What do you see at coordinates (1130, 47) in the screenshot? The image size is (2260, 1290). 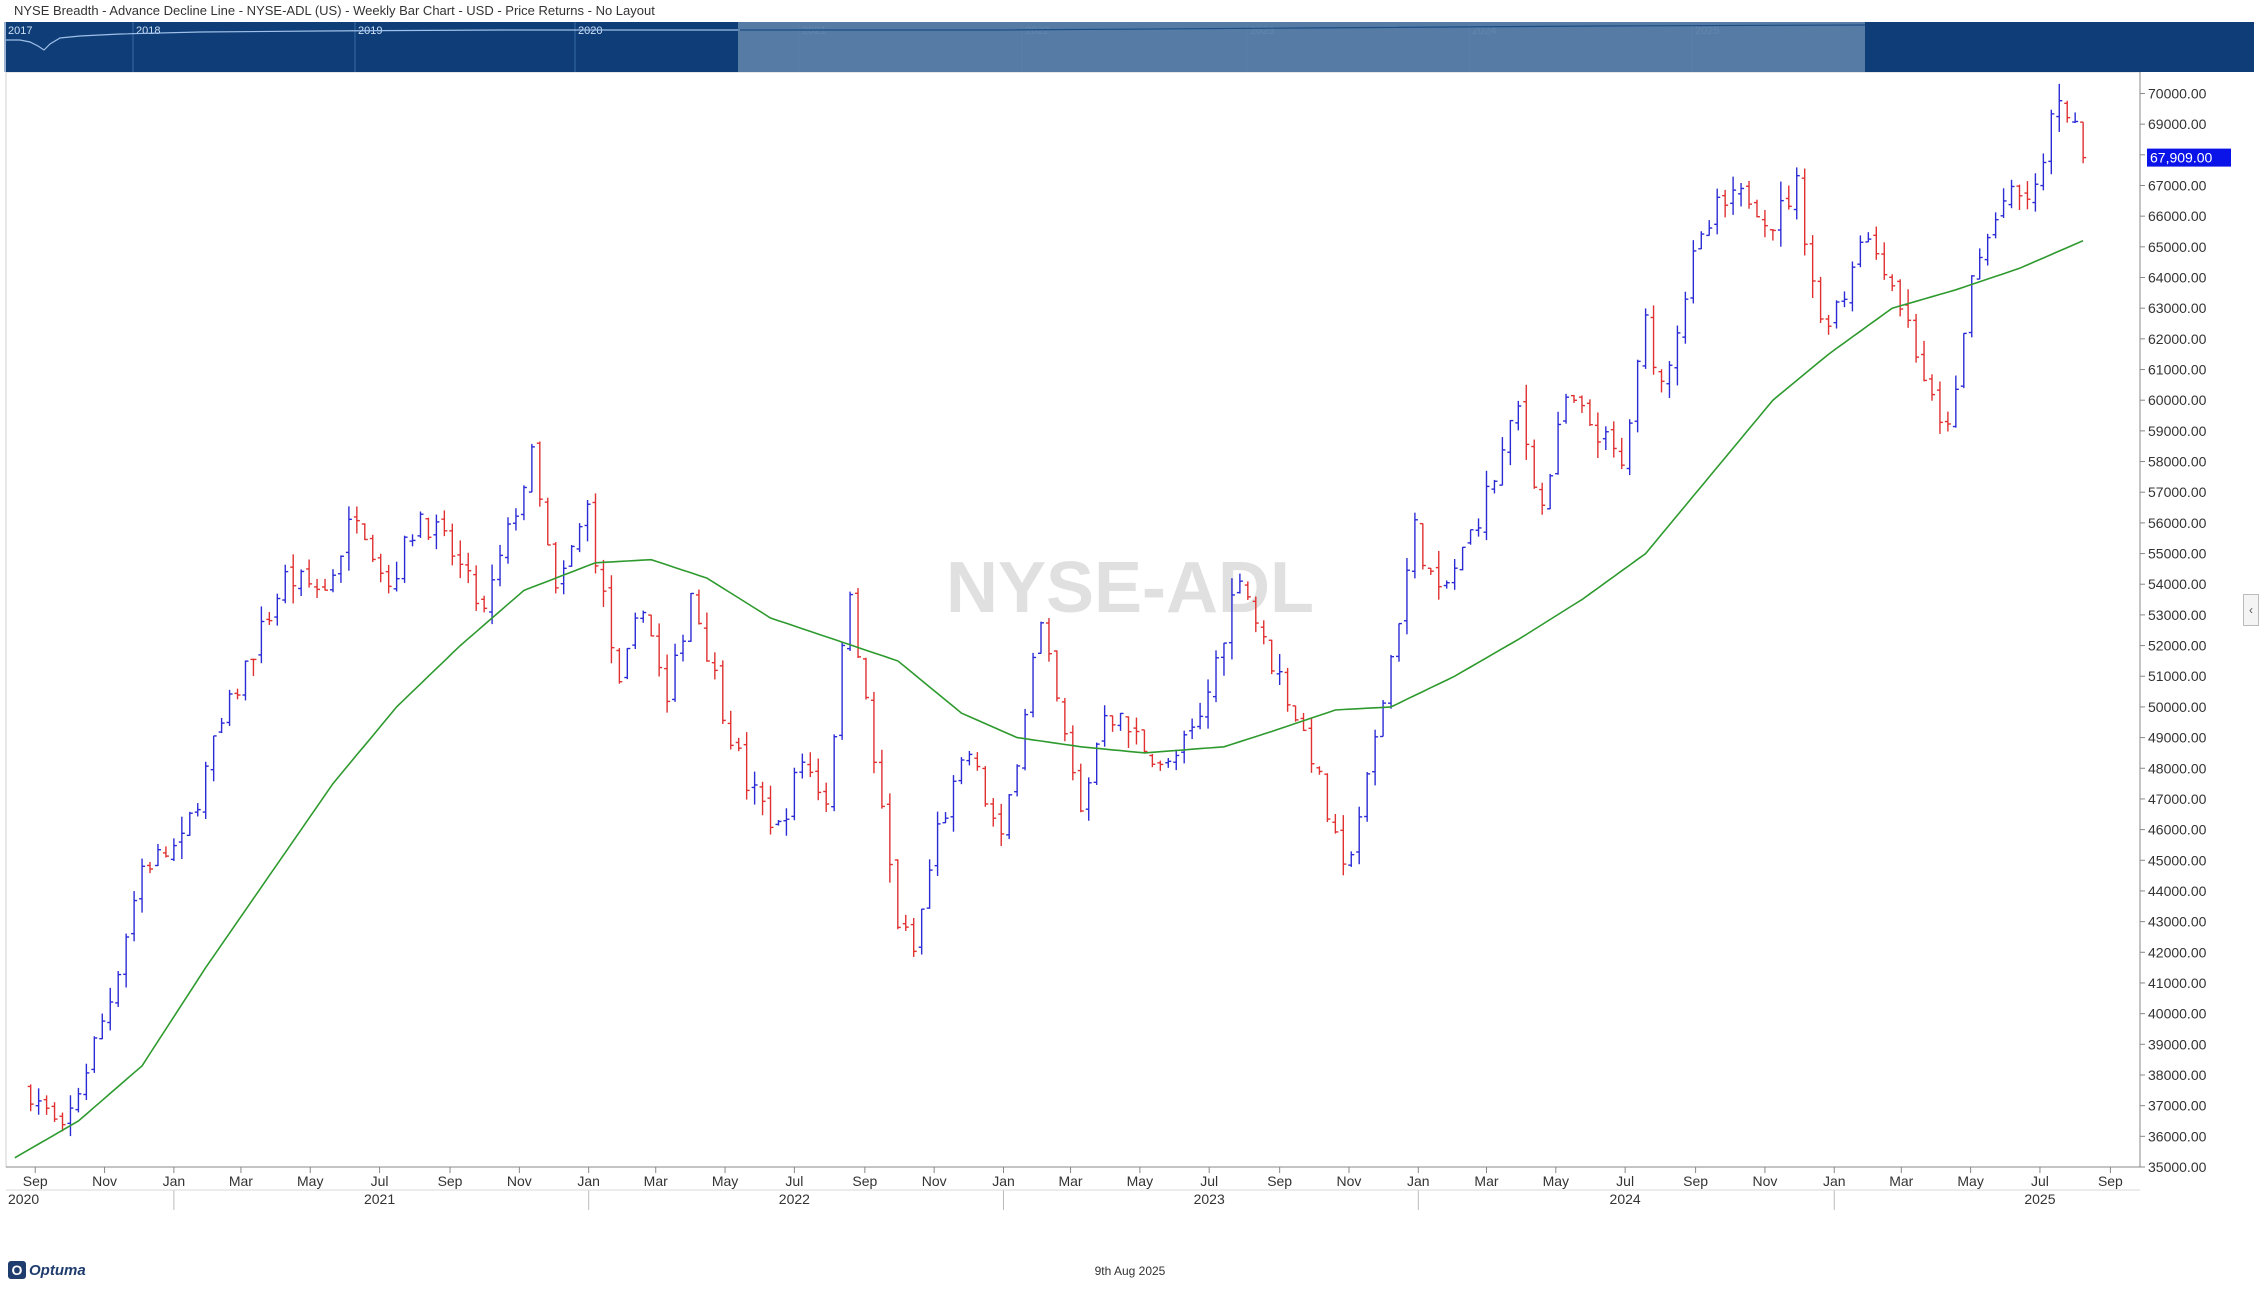 I see `navigator-overview: 201720182019202020212022202320242025` at bounding box center [1130, 47].